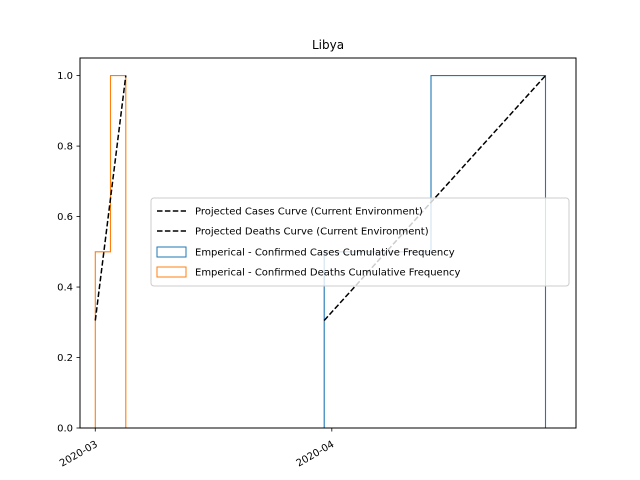 Image resolution: width=640 pixels, height=480 pixels. I want to click on y-tick-label: 0.0, so click(65, 429).